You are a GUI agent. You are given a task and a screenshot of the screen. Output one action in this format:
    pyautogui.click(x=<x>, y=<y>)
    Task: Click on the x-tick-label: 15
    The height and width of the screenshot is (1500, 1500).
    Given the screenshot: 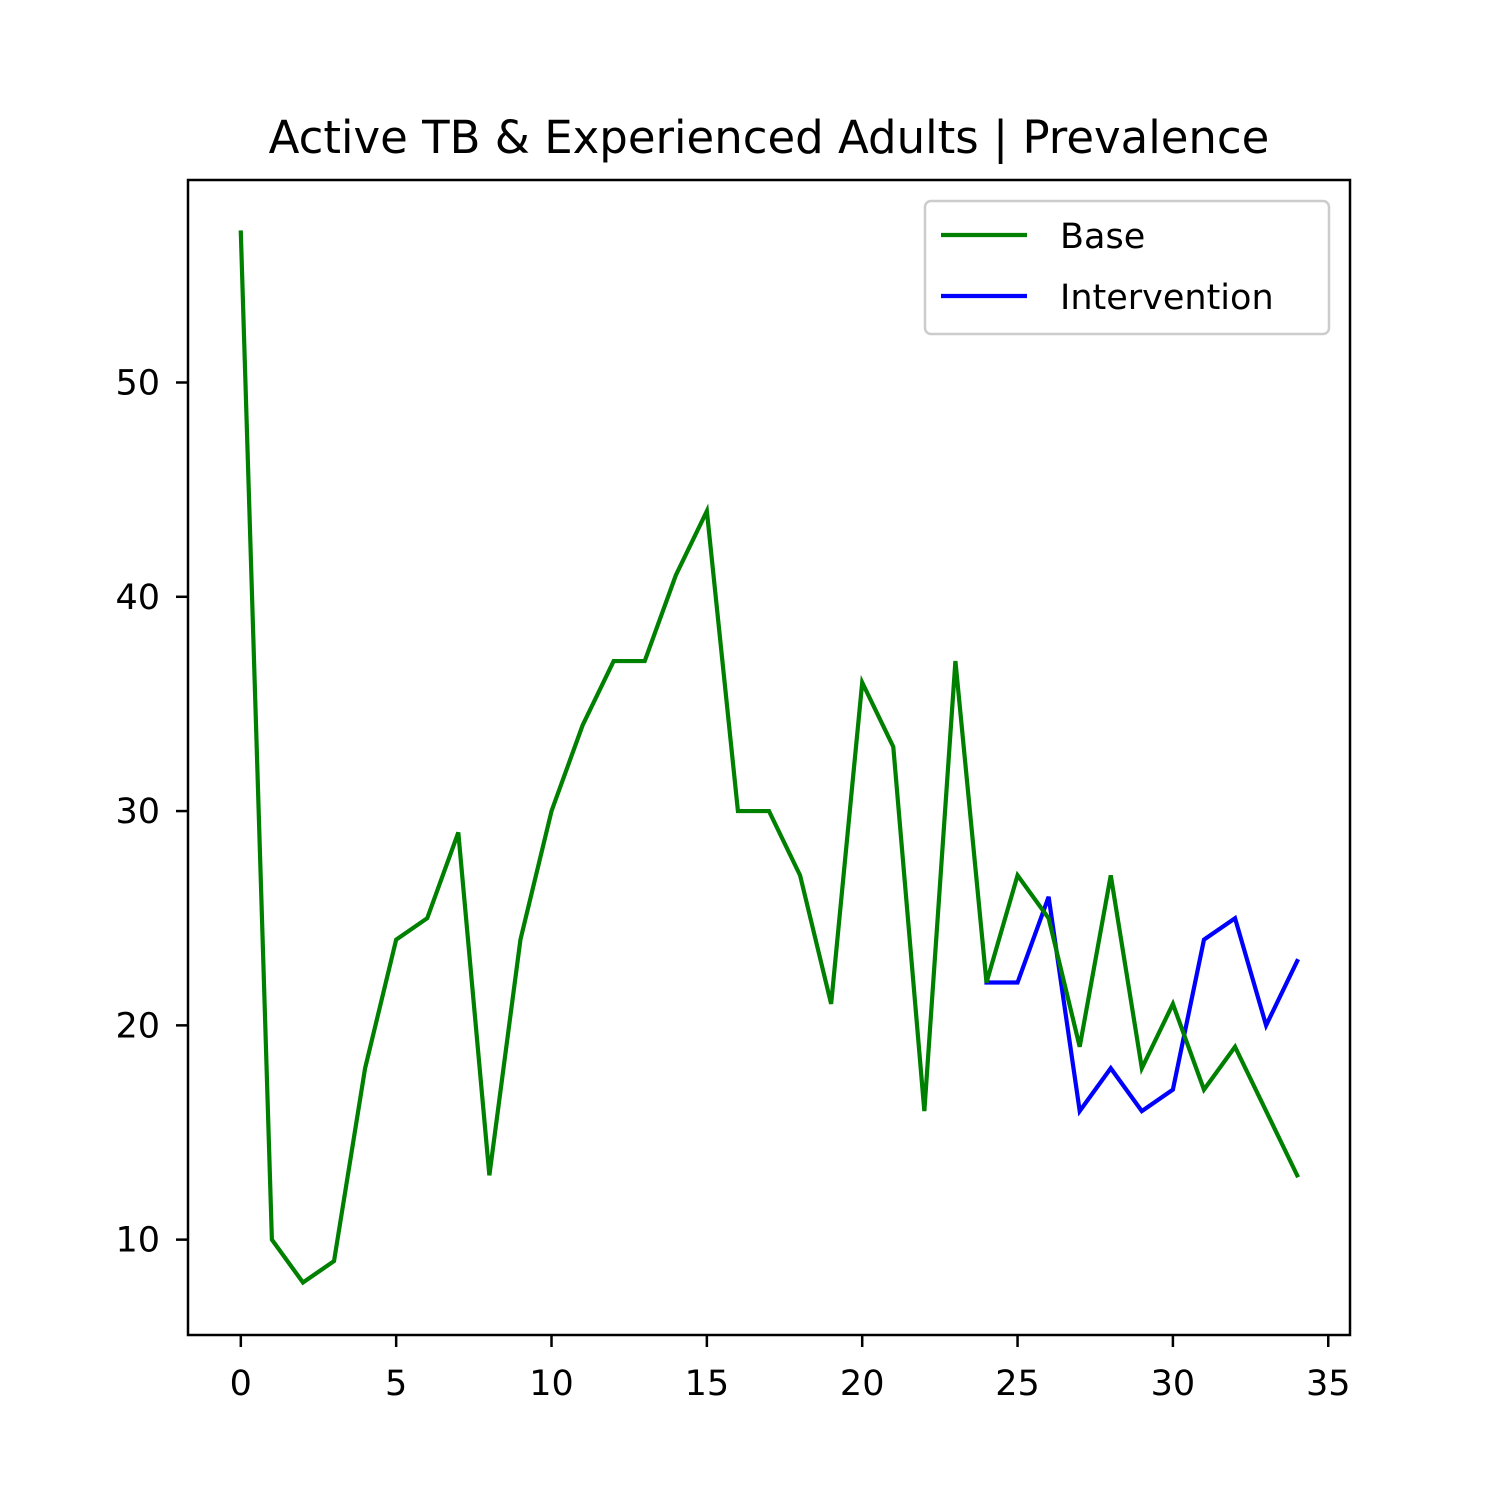 What is the action you would take?
    pyautogui.click(x=707, y=1384)
    